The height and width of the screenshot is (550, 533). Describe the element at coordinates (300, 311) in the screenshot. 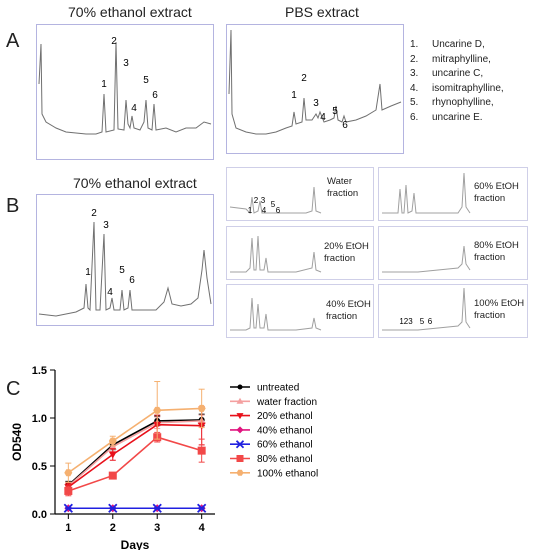

I see `ethanol40-fraction-chromatogram` at that location.